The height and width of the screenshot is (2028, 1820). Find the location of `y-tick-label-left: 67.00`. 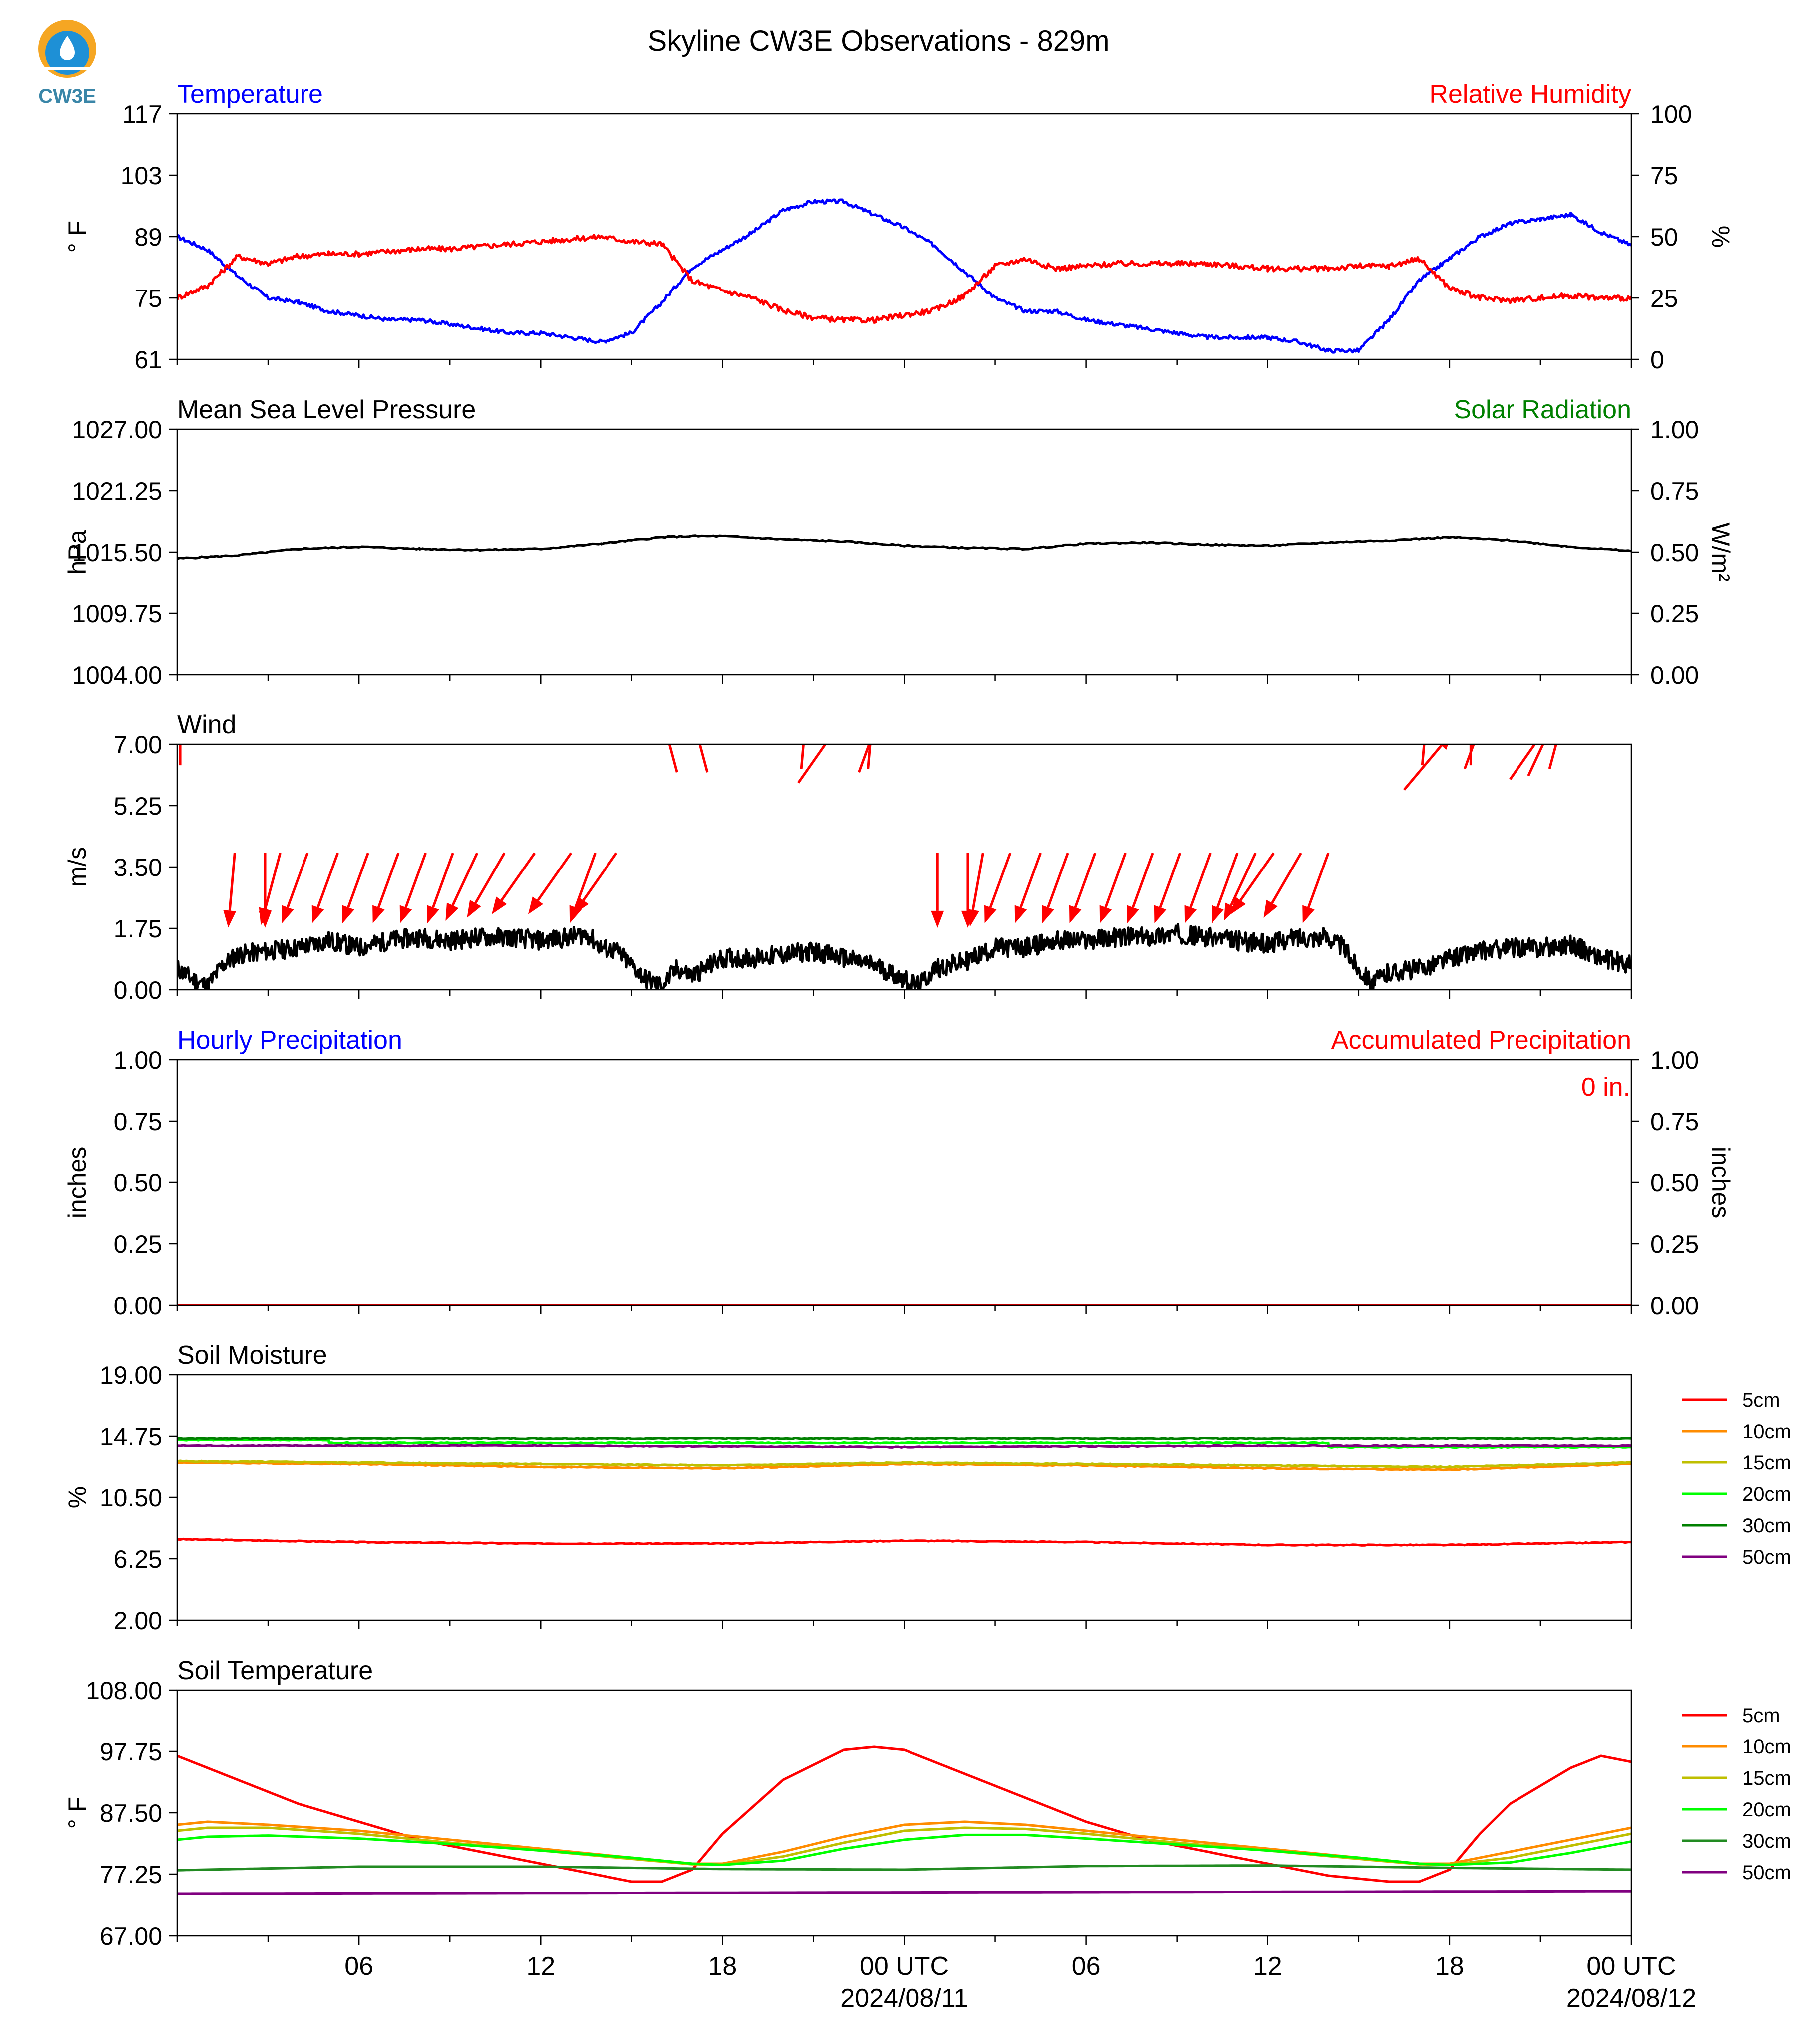

y-tick-label-left: 67.00 is located at coordinates (131, 1936).